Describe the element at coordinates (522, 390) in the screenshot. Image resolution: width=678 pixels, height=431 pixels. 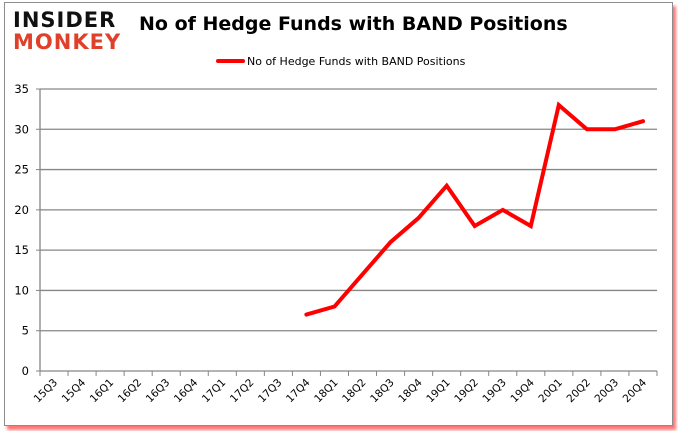
I see `x-tick-label: 19Q4` at that location.